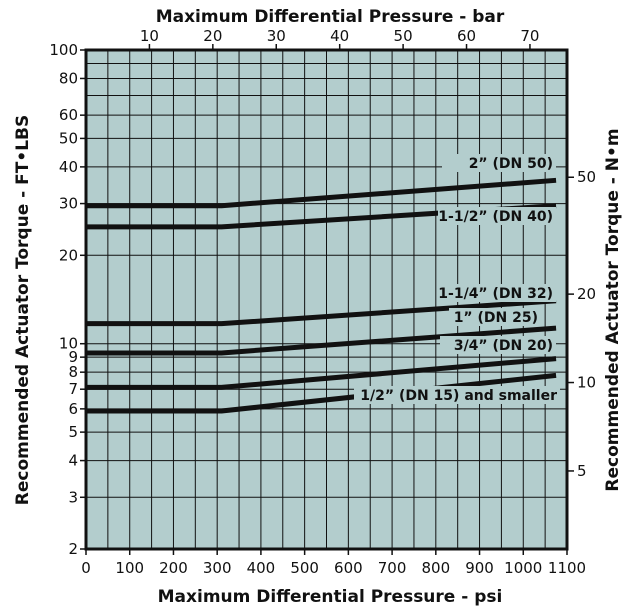 The height and width of the screenshot is (611, 626). I want to click on right-y-tick-label: 5, so click(582, 471).